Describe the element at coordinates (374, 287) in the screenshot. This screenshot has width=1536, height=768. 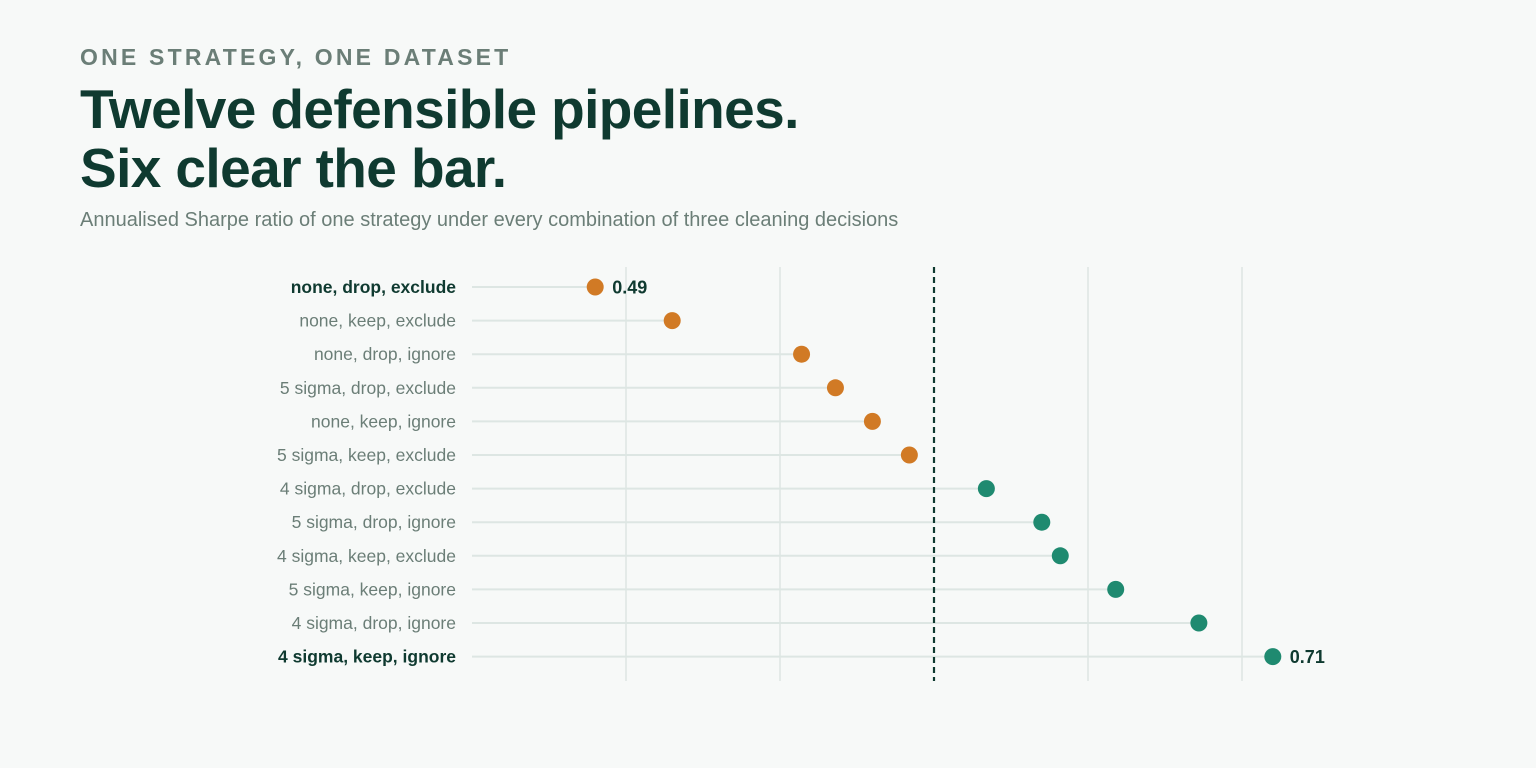
I see `category-label: none, drop, exclude` at that location.